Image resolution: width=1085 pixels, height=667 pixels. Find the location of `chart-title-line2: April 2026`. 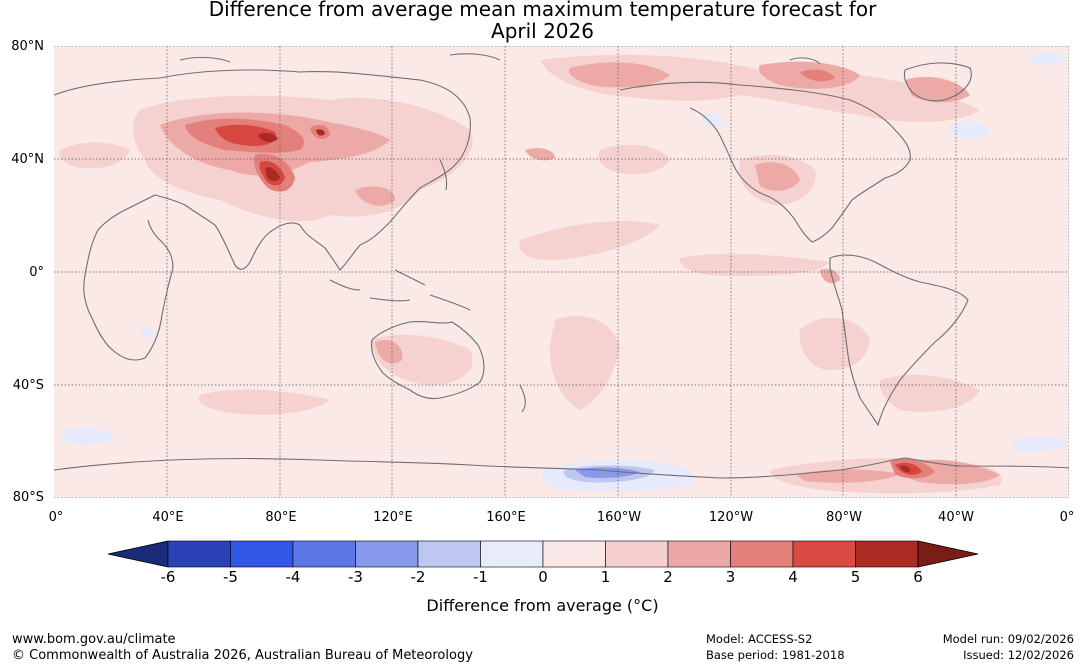

chart-title-line2: April 2026 is located at coordinates (542, 31).